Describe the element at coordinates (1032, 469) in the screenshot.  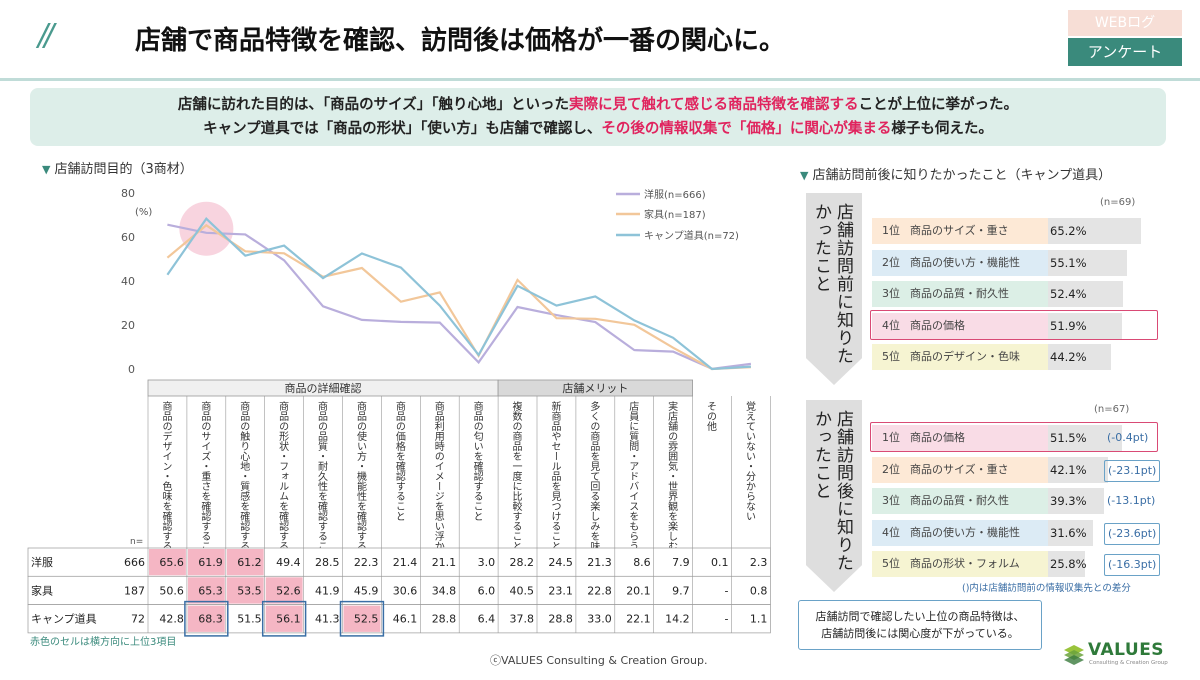
I see `rank-row: 2位 商品のサイズ・重さ 42.1% (-23.1pt)` at that location.